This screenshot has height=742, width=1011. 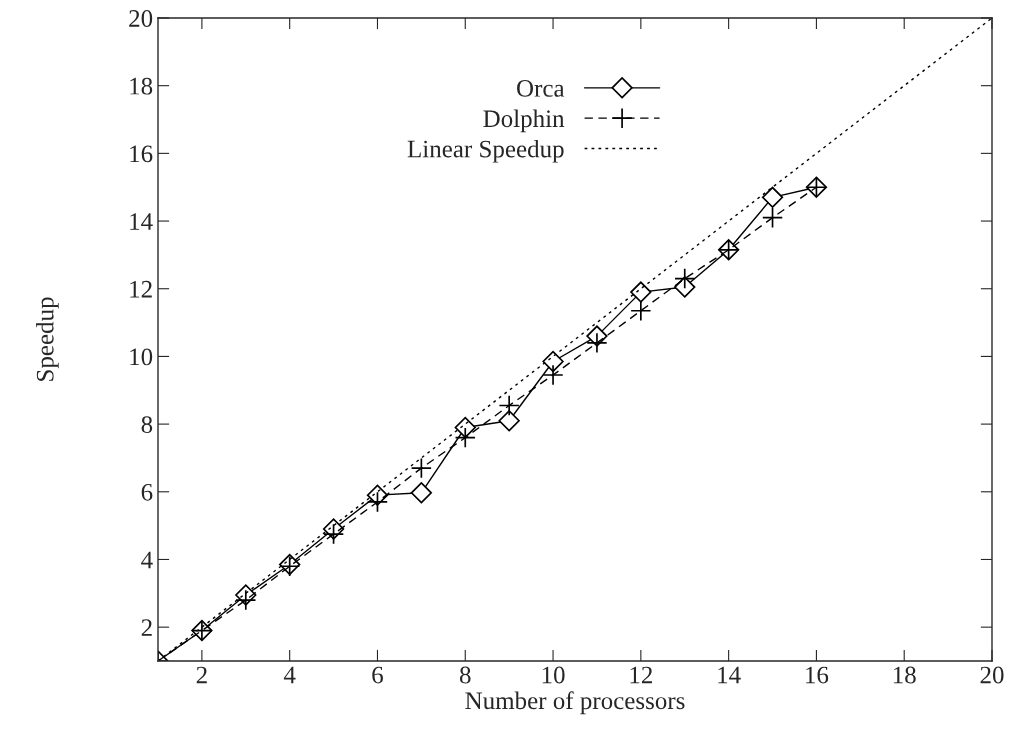 I want to click on legend-label: Linear Speedup, so click(x=485, y=151).